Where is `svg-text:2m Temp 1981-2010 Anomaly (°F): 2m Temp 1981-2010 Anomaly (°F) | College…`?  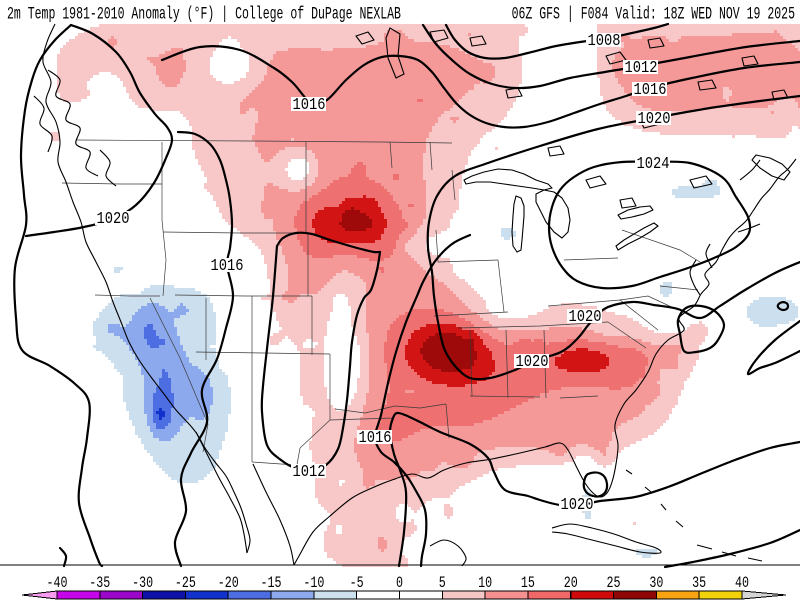
svg-text:2m Temp 1981-2010 Anomaly (°F): 2m Temp 1981-2010 Anomaly (°F) | College… is located at coordinates (204, 13).